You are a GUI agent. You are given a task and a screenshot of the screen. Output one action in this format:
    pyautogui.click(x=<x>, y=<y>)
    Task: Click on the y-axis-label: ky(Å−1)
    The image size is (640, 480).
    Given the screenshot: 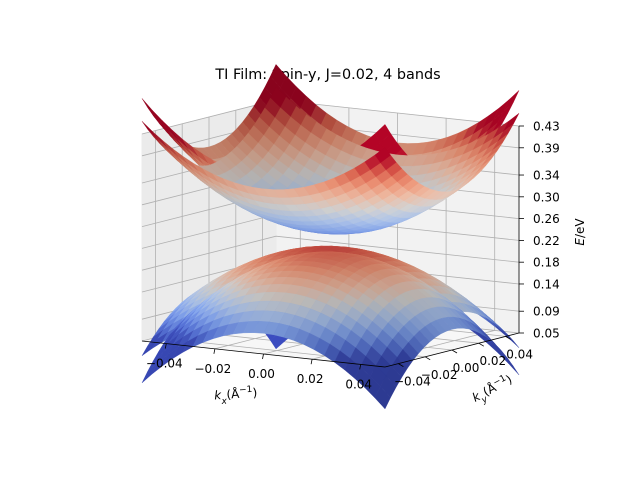 What is the action you would take?
    pyautogui.click(x=492, y=390)
    